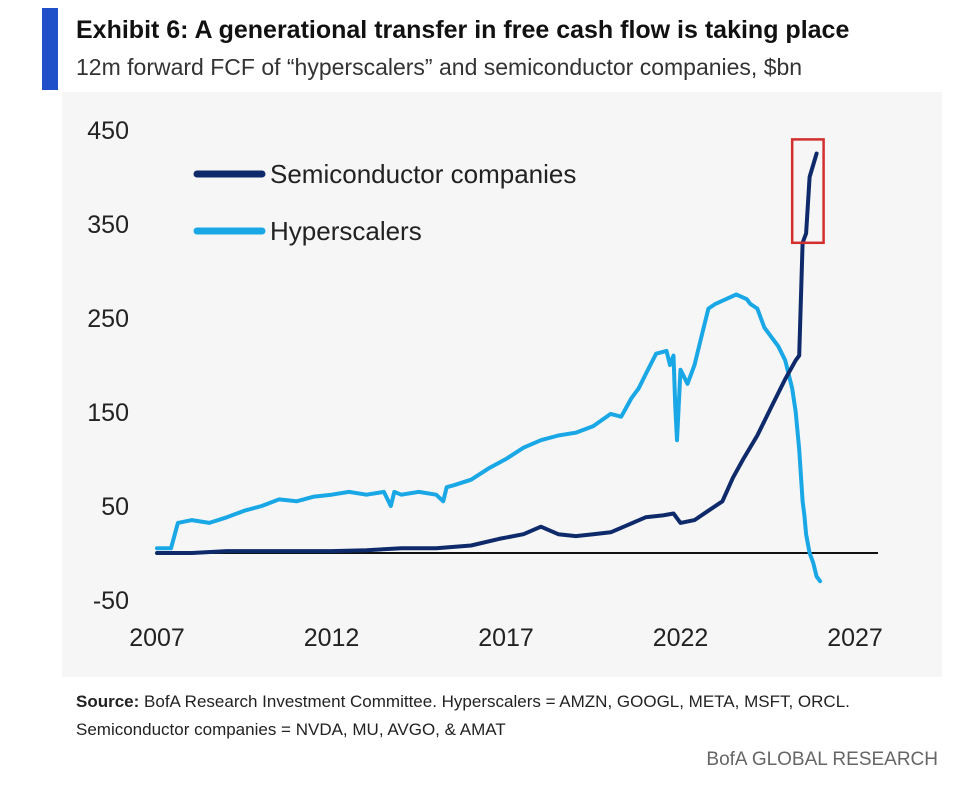 This screenshot has width=974, height=795. I want to click on brand-label: BofA GLOBAL RESEARCH, so click(822, 759).